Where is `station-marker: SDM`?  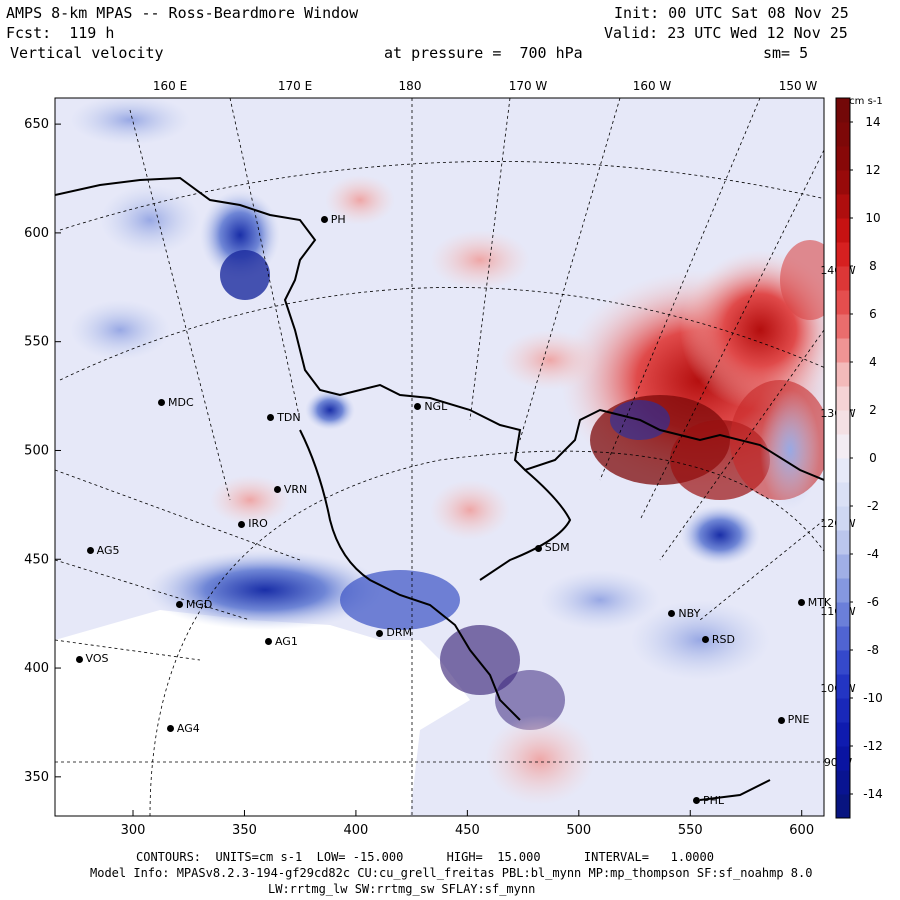 station-marker: SDM is located at coordinates (552, 548).